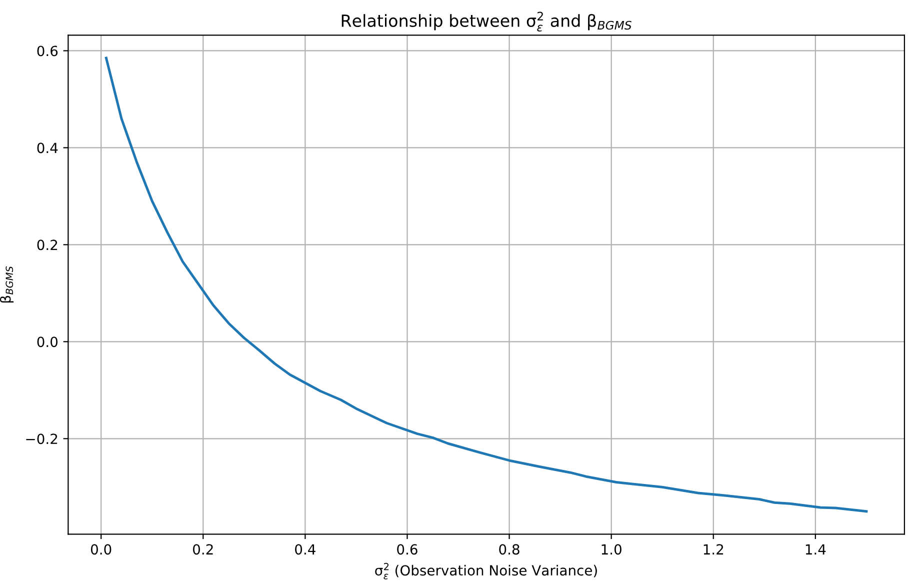  Describe the element at coordinates (47, 245) in the screenshot. I see `y-tick-label: 0.2` at that location.